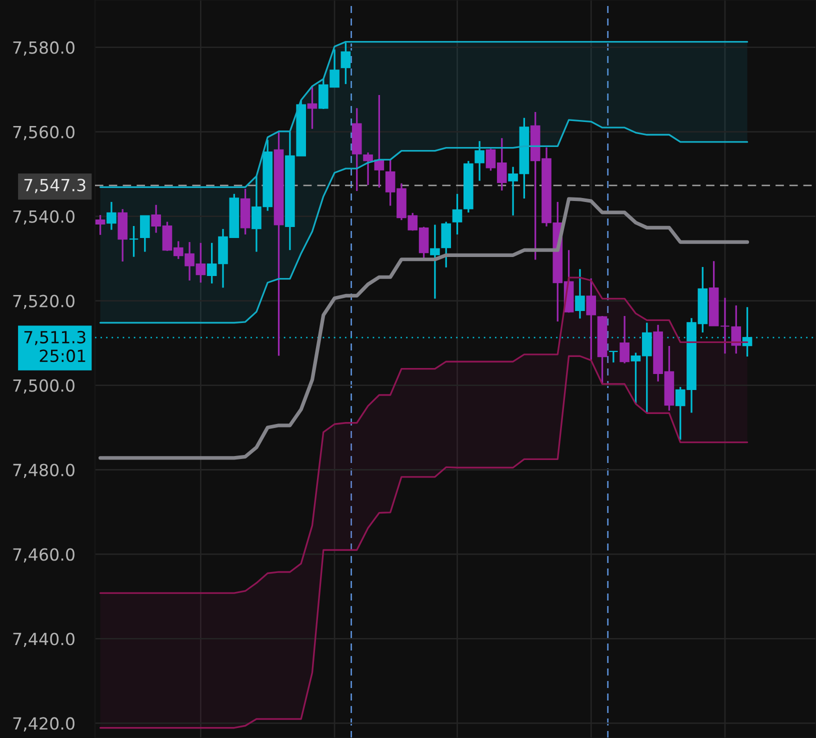 The image size is (816, 738). Describe the element at coordinates (43, 386) in the screenshot. I see `y-tick-label: 7,500.0` at that location.